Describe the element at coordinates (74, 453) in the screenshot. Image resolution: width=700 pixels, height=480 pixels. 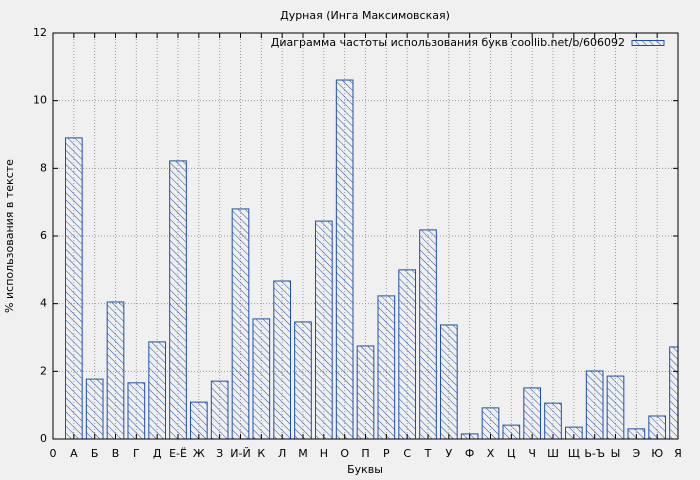
I see `x-tick-label: А` at that location.